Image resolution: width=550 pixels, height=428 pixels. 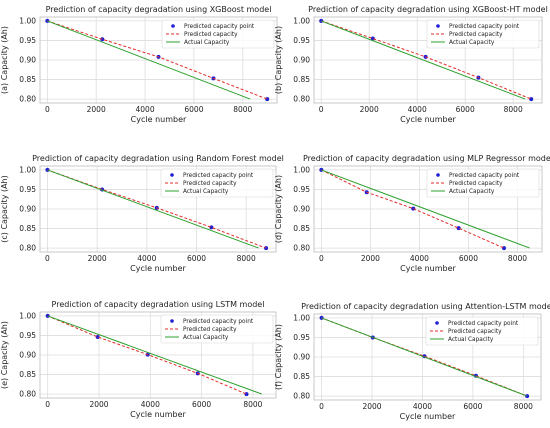 I want to click on y-axis-label: (f) Capacity (Ah), so click(x=278, y=357).